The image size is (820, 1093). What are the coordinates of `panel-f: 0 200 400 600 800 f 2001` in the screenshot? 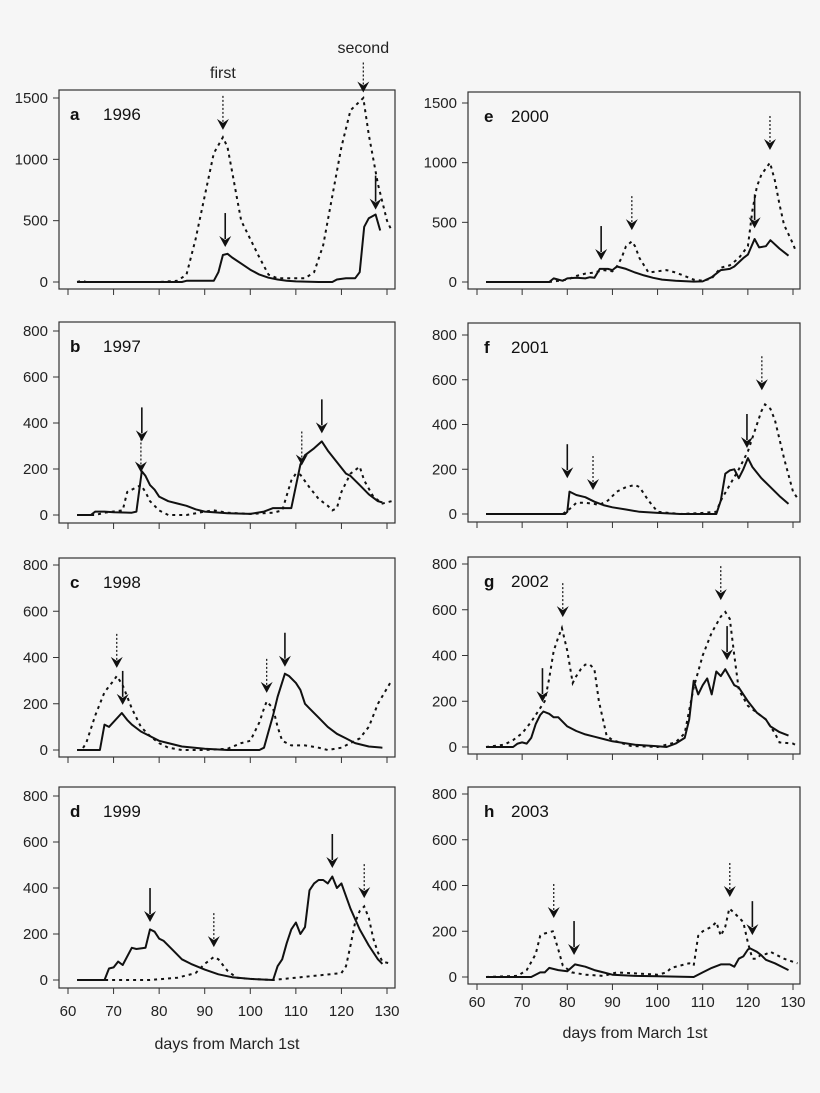 It's located at (616, 425).